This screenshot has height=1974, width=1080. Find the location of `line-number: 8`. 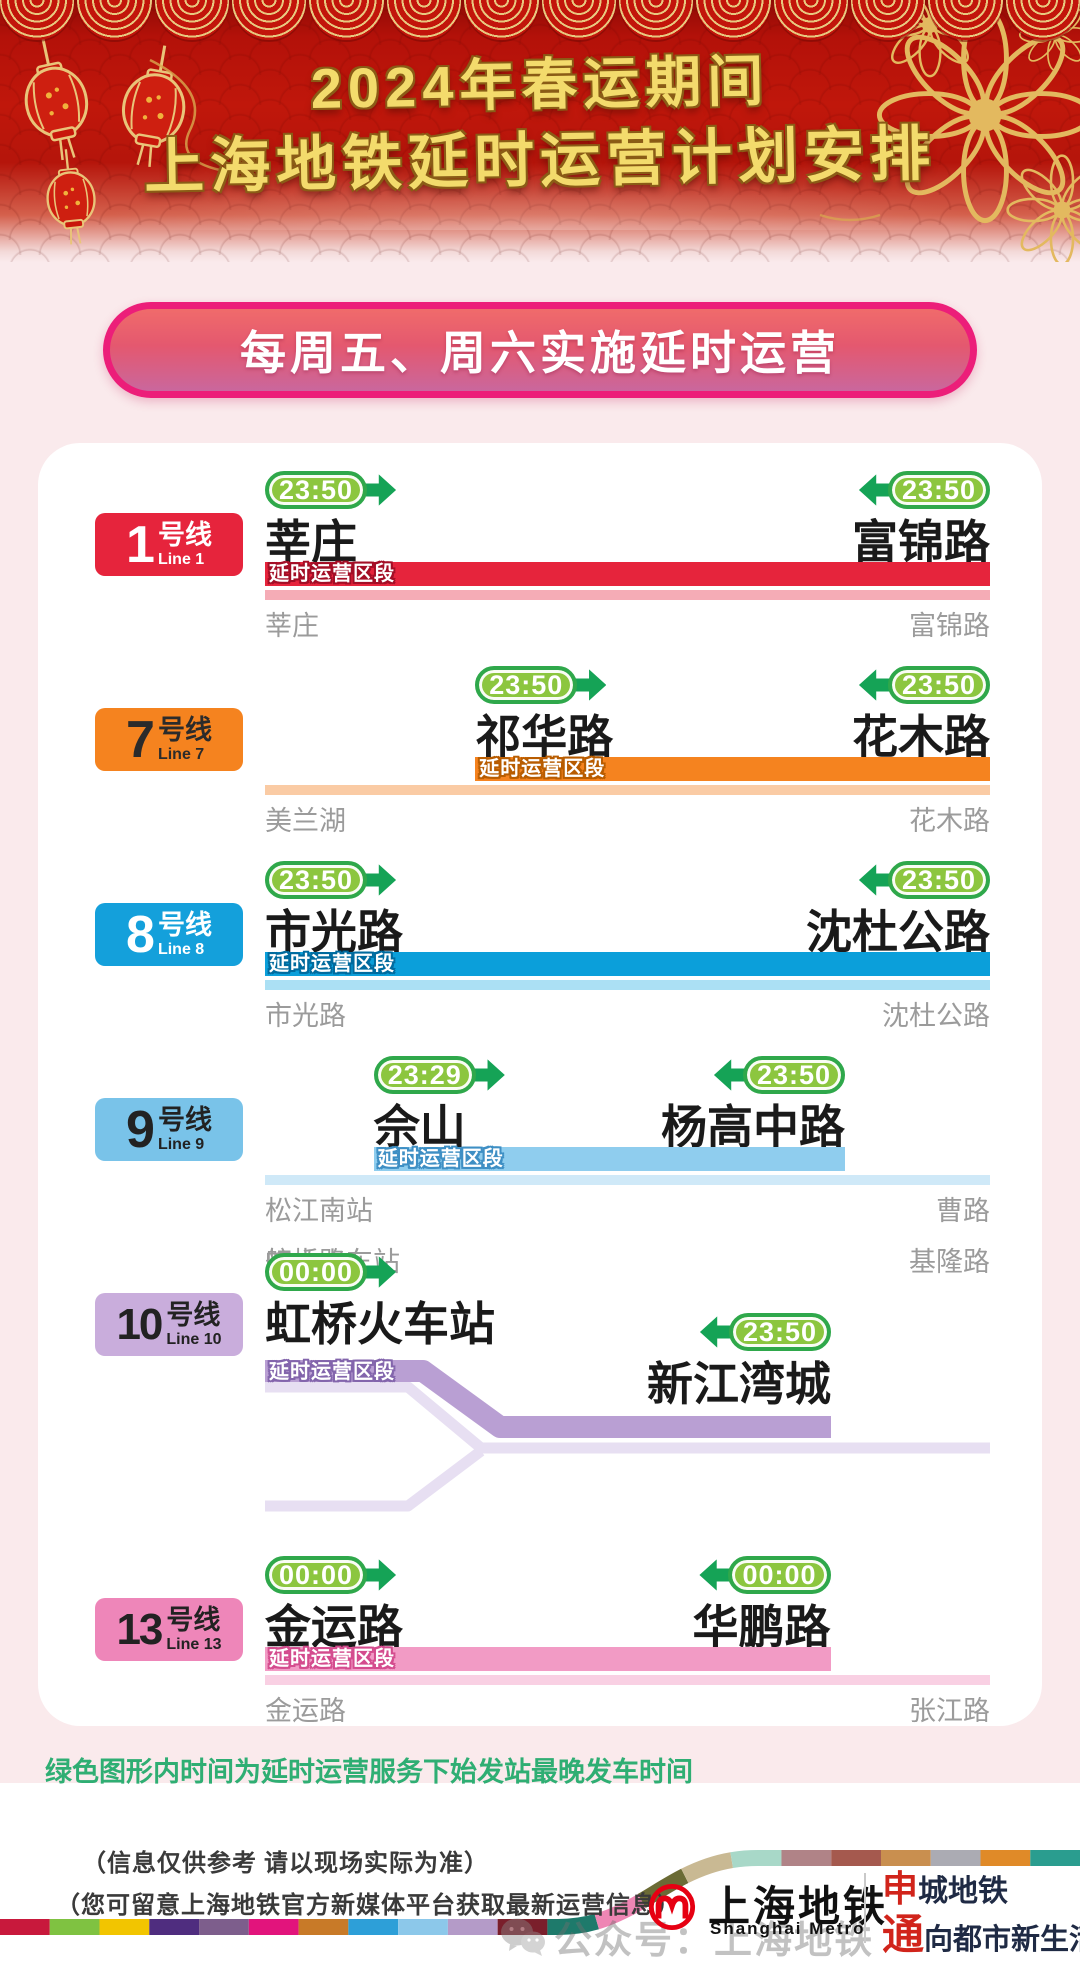

line-number: 8 is located at coordinates (140, 934).